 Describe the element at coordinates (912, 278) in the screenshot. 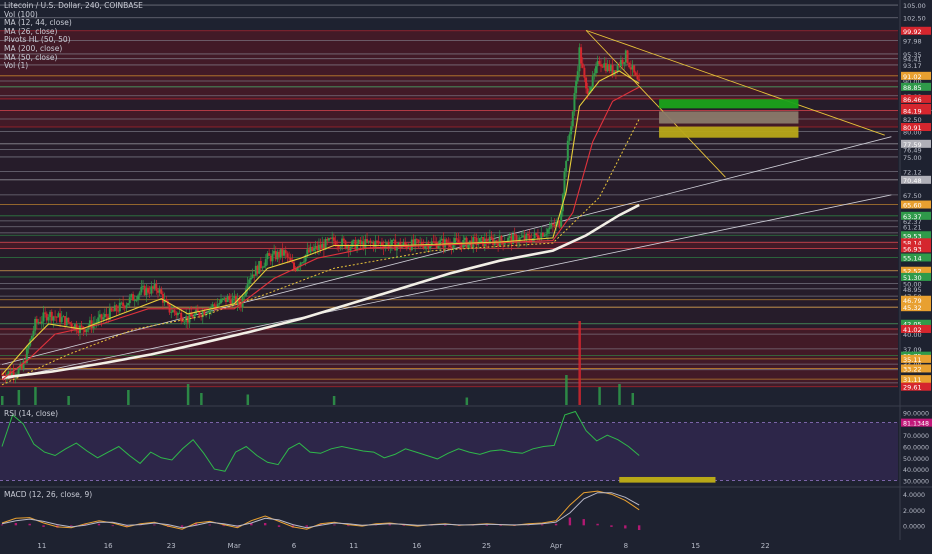

I see `price-axis-label: 51.30` at that location.